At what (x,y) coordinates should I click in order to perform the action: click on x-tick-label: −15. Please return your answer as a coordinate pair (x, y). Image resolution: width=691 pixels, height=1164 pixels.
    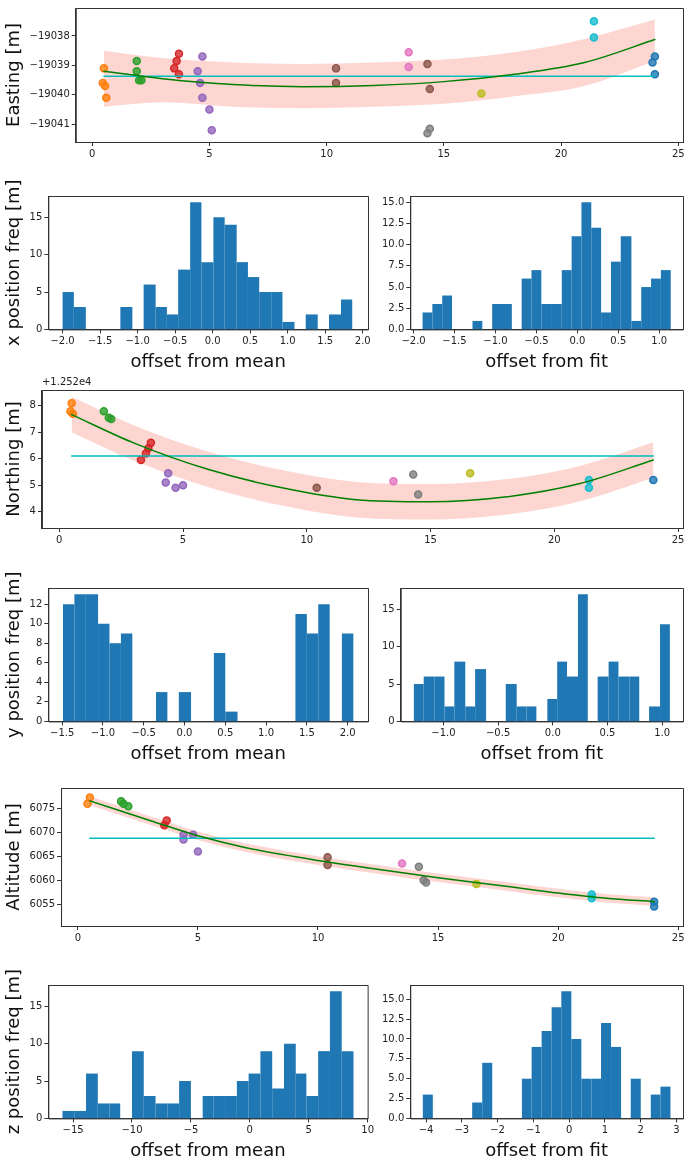
    Looking at the image, I should click on (73, 1129).